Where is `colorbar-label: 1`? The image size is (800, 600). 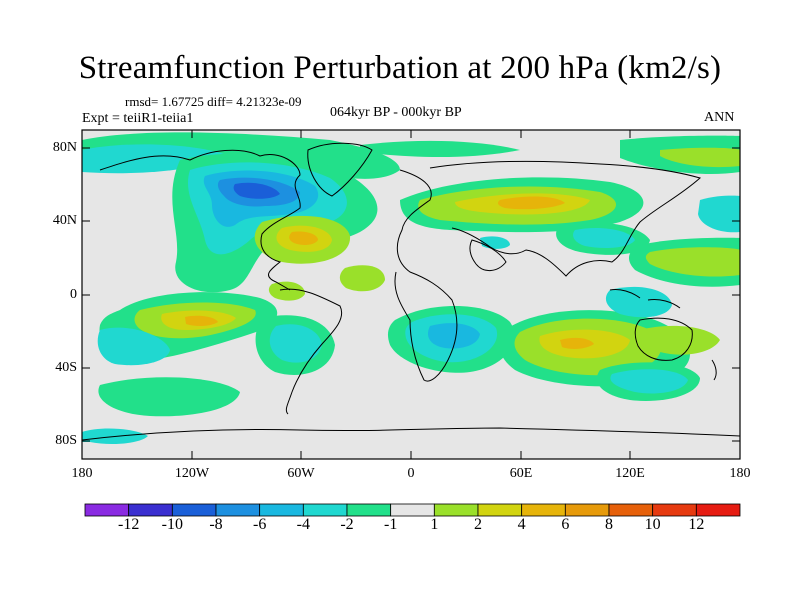
colorbar-label: 1 is located at coordinates (434, 524).